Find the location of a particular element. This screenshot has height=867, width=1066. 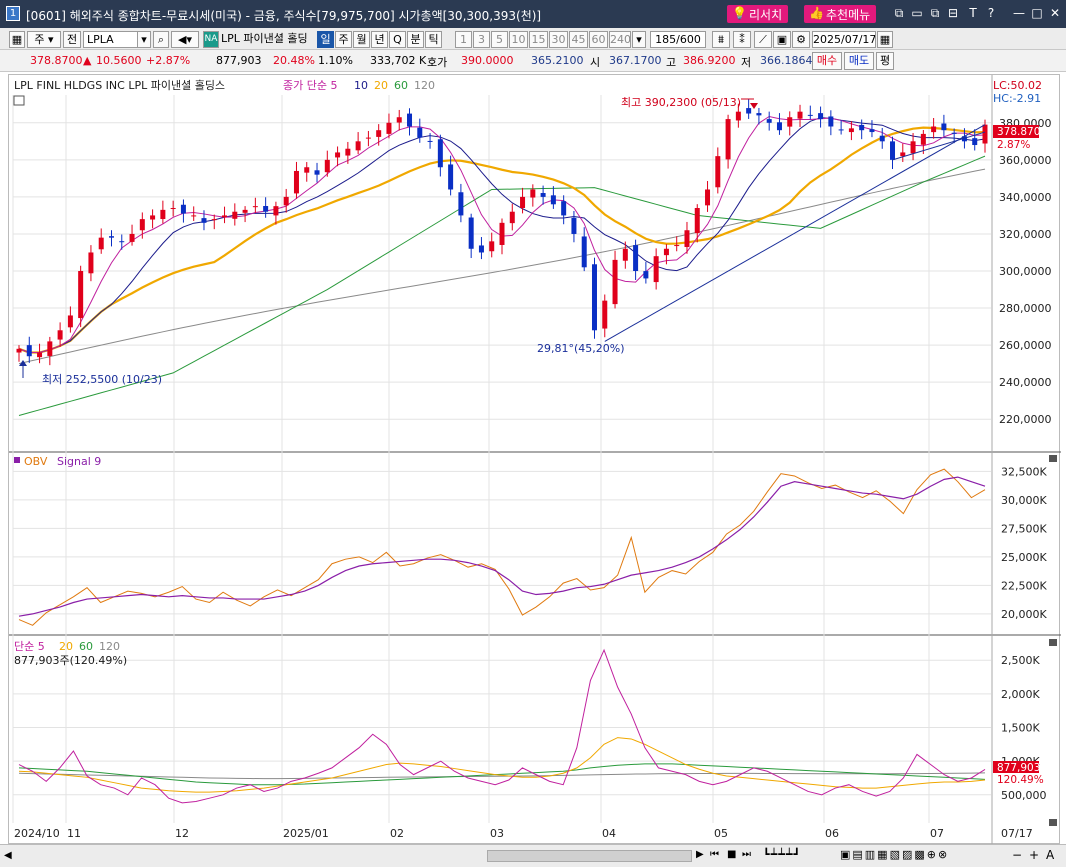

help-icon: ? is located at coordinates (991, 13).